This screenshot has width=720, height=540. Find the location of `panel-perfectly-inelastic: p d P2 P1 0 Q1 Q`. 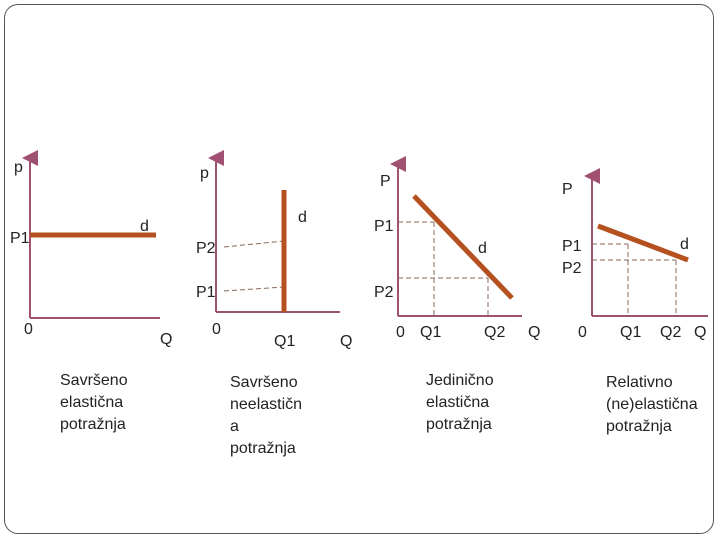

panel-perfectly-inelastic: p d P2 P1 0 Q1 Q is located at coordinates (274, 250).